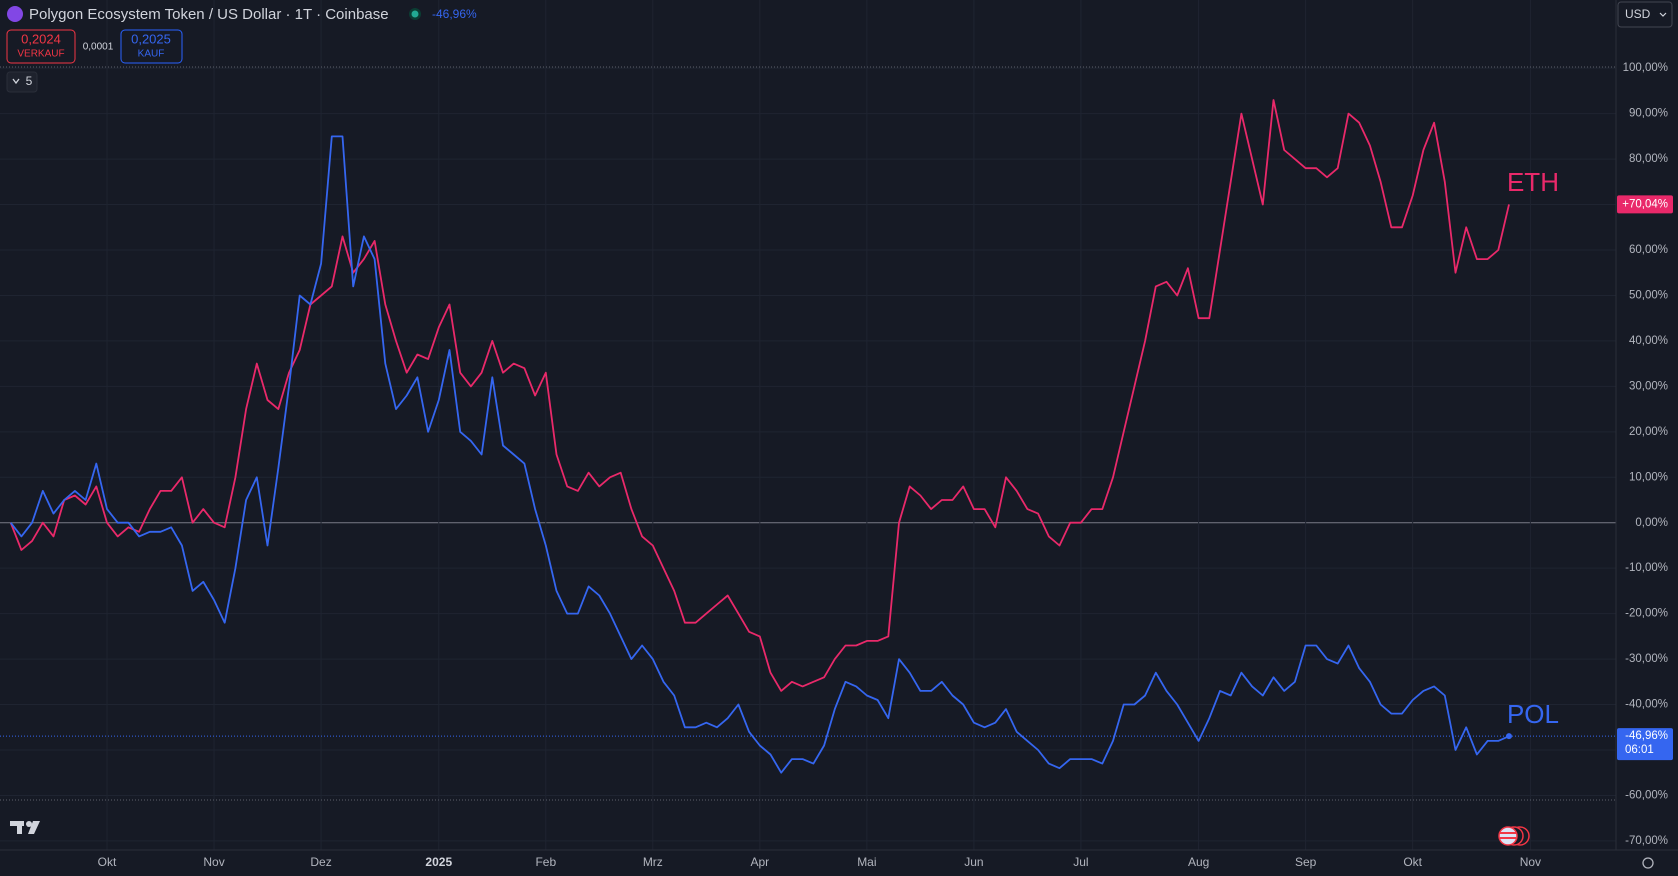  Describe the element at coordinates (1638, 14) in the screenshot. I see `currency: USD` at that location.